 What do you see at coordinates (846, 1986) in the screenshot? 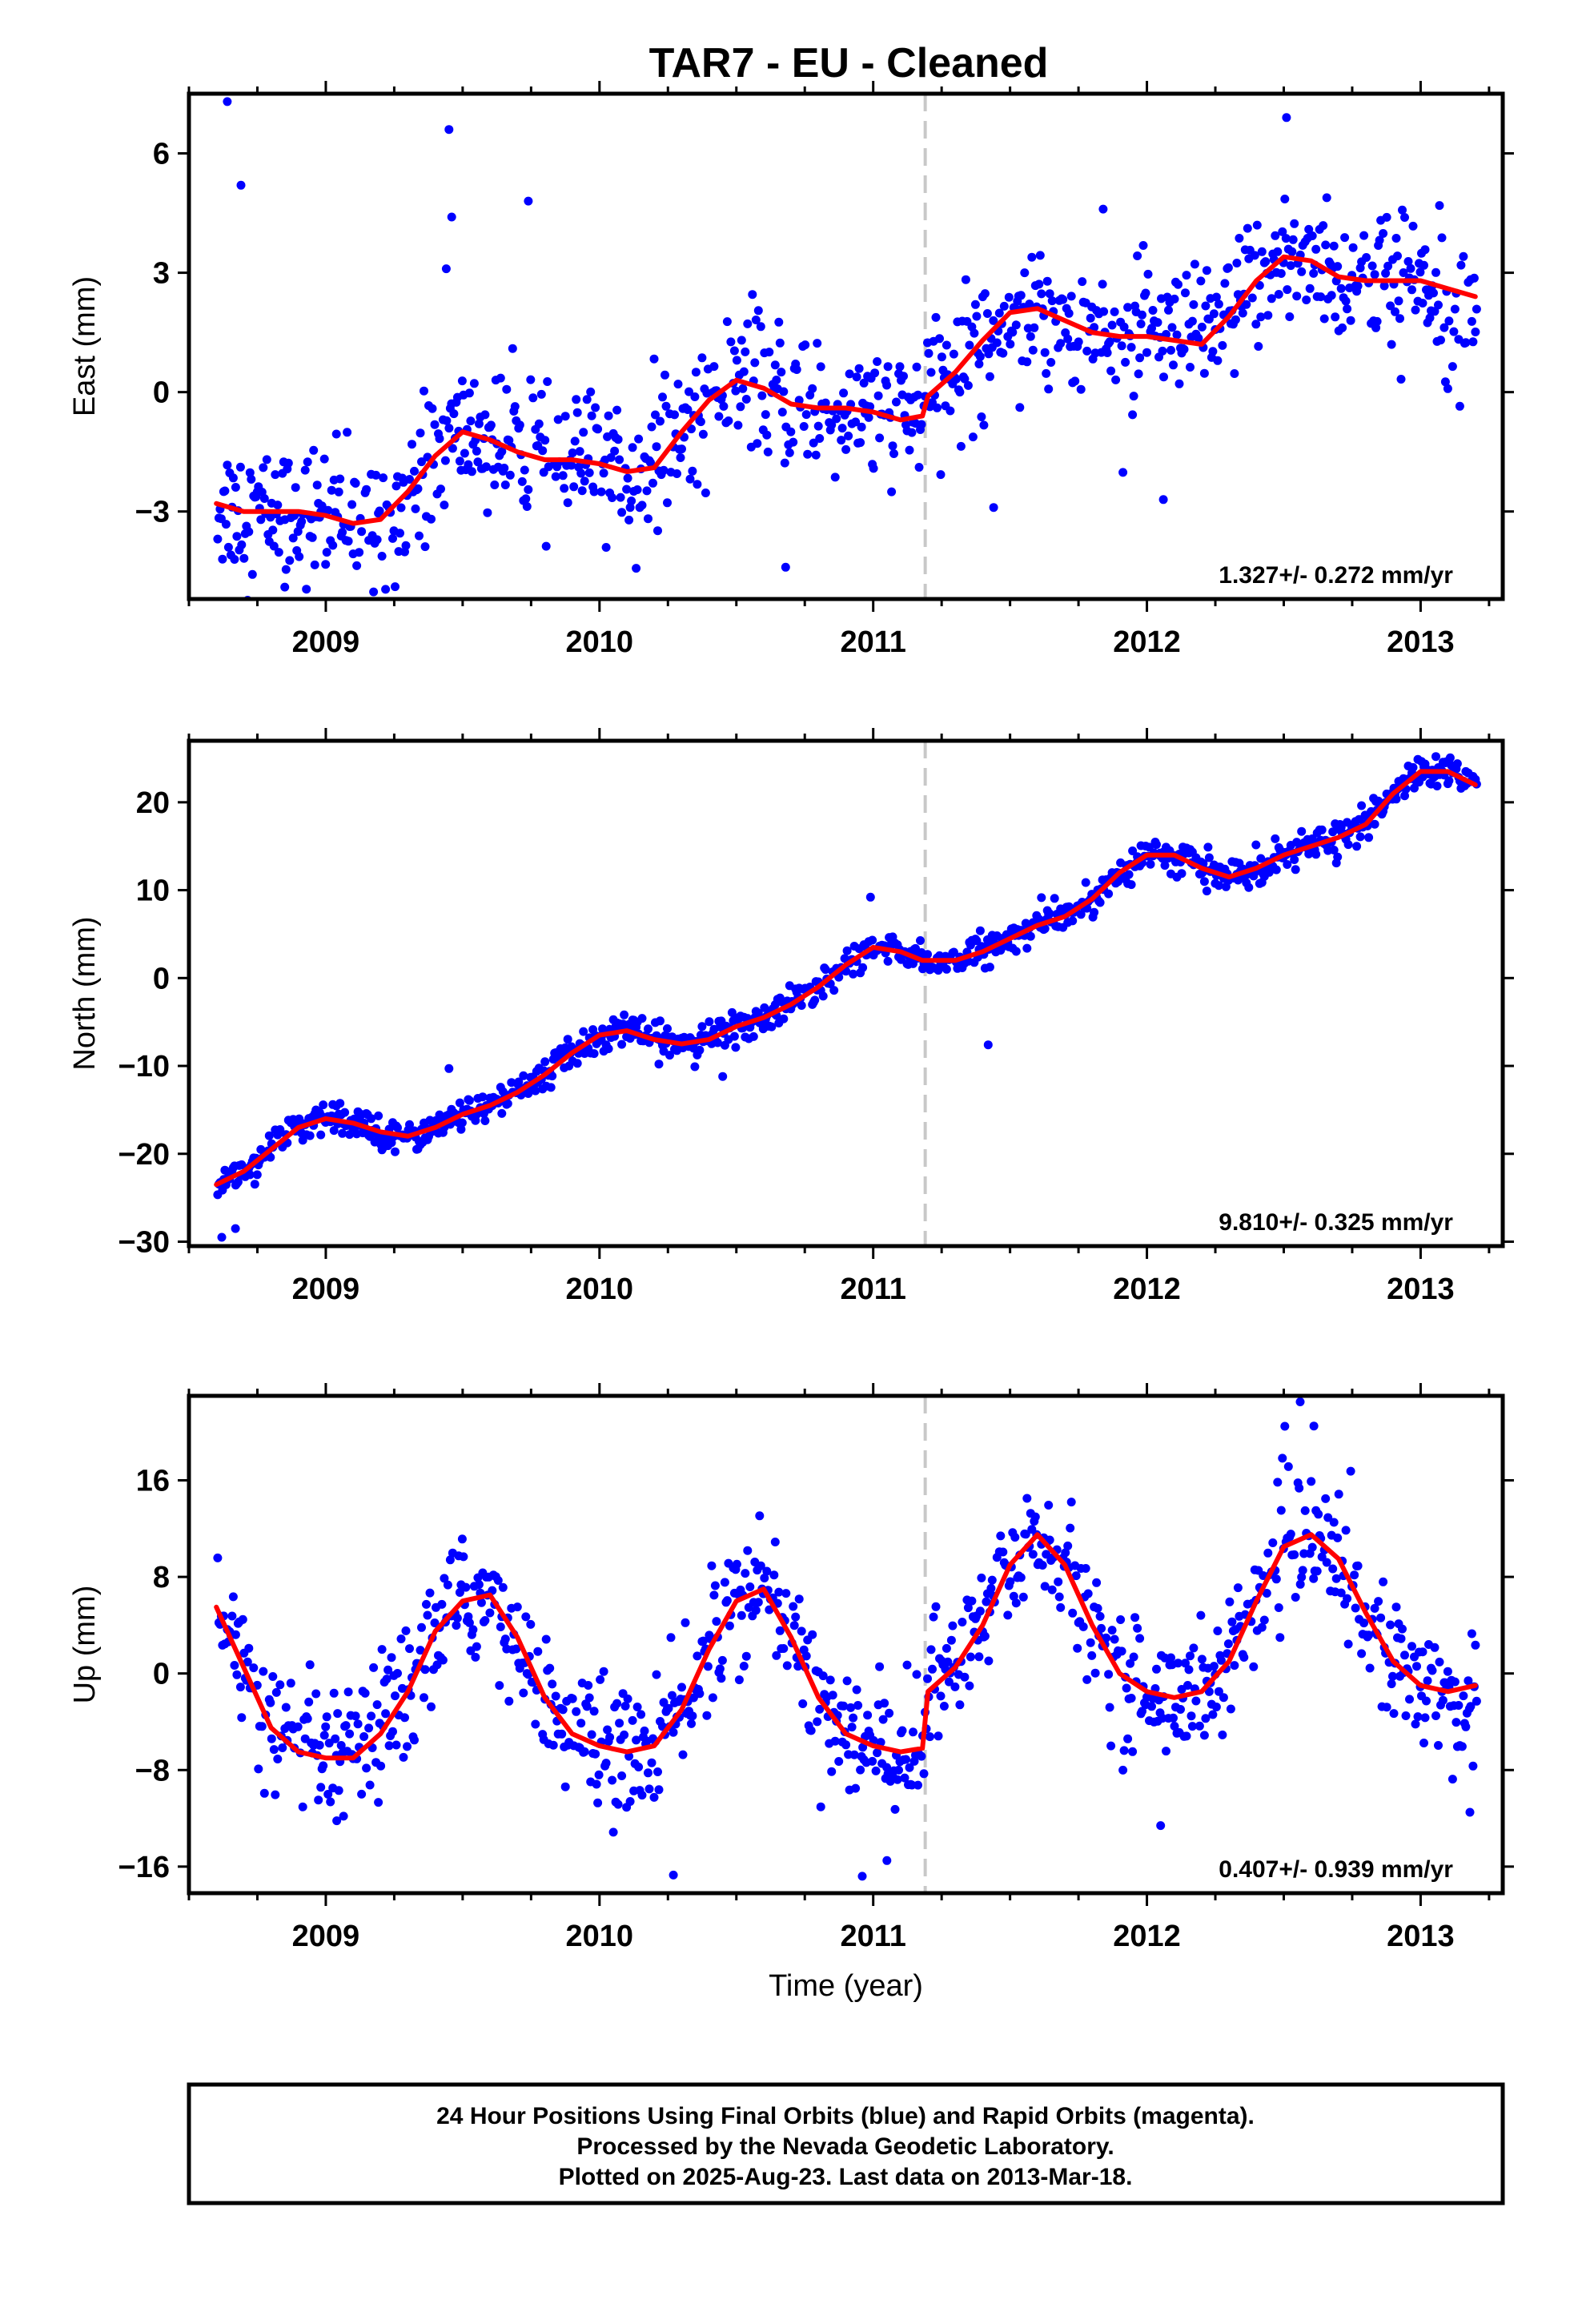
I see `x-axis-label: Time (year)` at bounding box center [846, 1986].